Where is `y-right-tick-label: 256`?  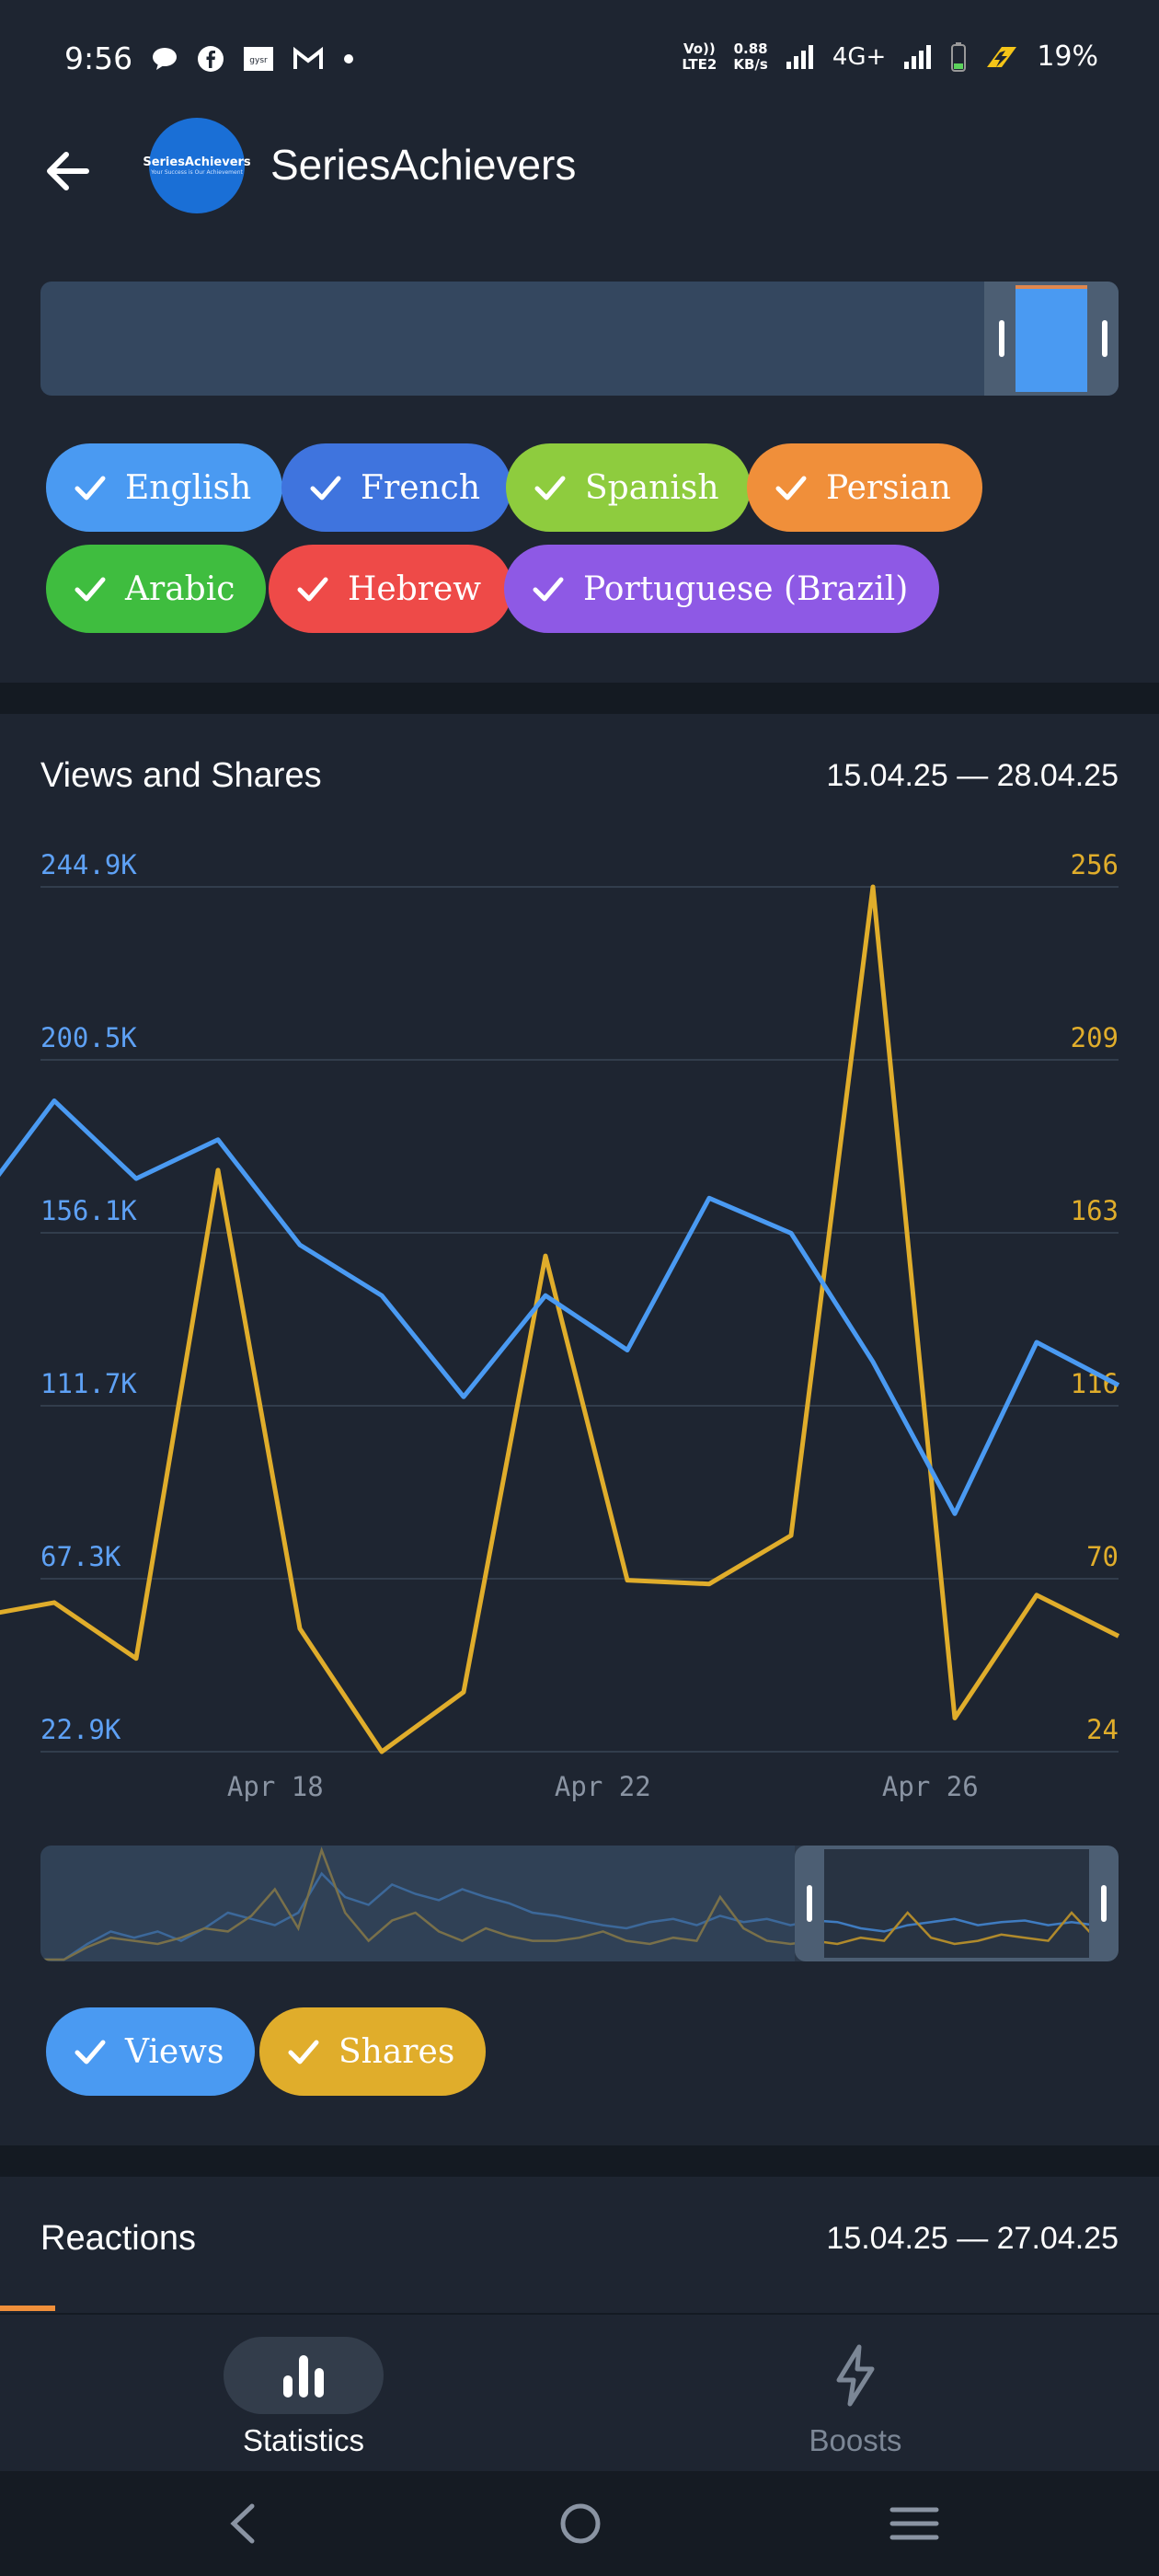 y-right-tick-label: 256 is located at coordinates (1095, 864).